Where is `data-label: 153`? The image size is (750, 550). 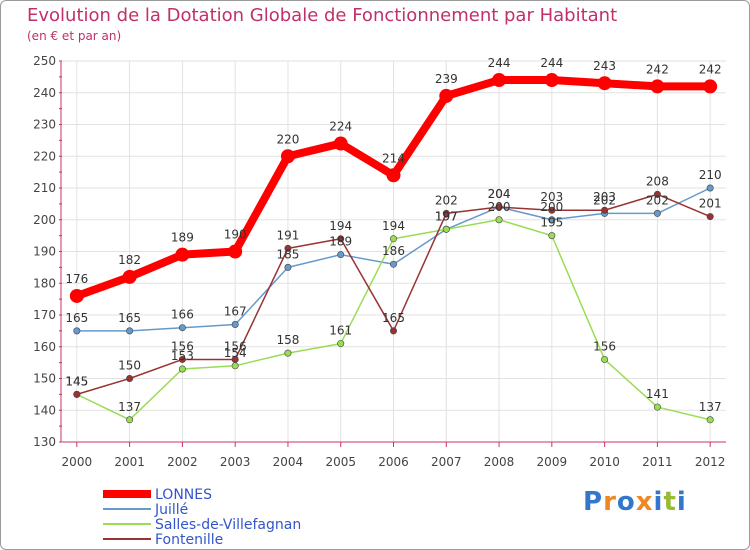
data-label: 153 is located at coordinates (182, 356).